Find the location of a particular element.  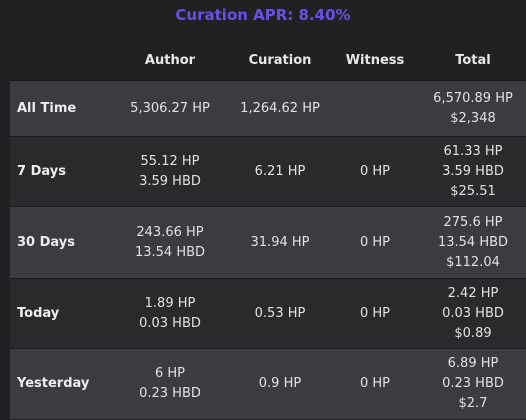

author-hbd-value: 0.03 HBD is located at coordinates (170, 323).